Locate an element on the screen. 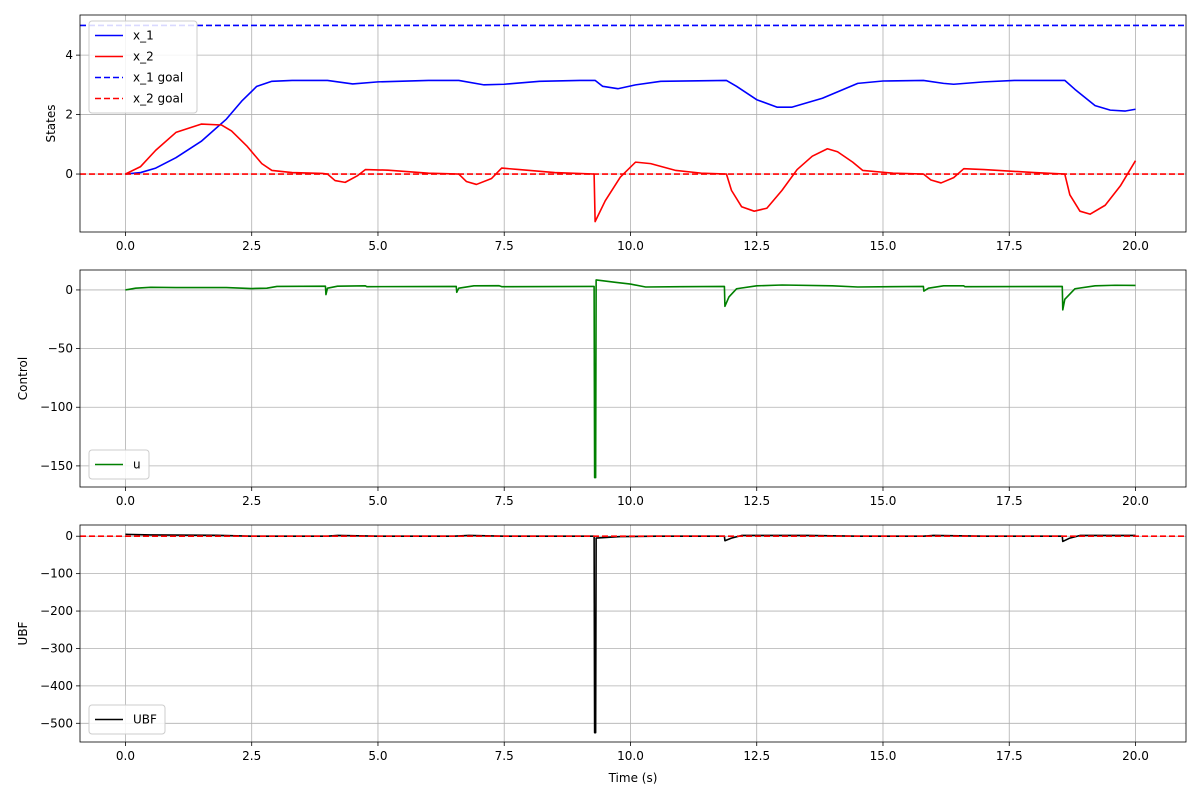 This screenshot has width=1200, height=800. states-legend: x_1 x_2 x_1 goal x_2 goal is located at coordinates (143, 67).